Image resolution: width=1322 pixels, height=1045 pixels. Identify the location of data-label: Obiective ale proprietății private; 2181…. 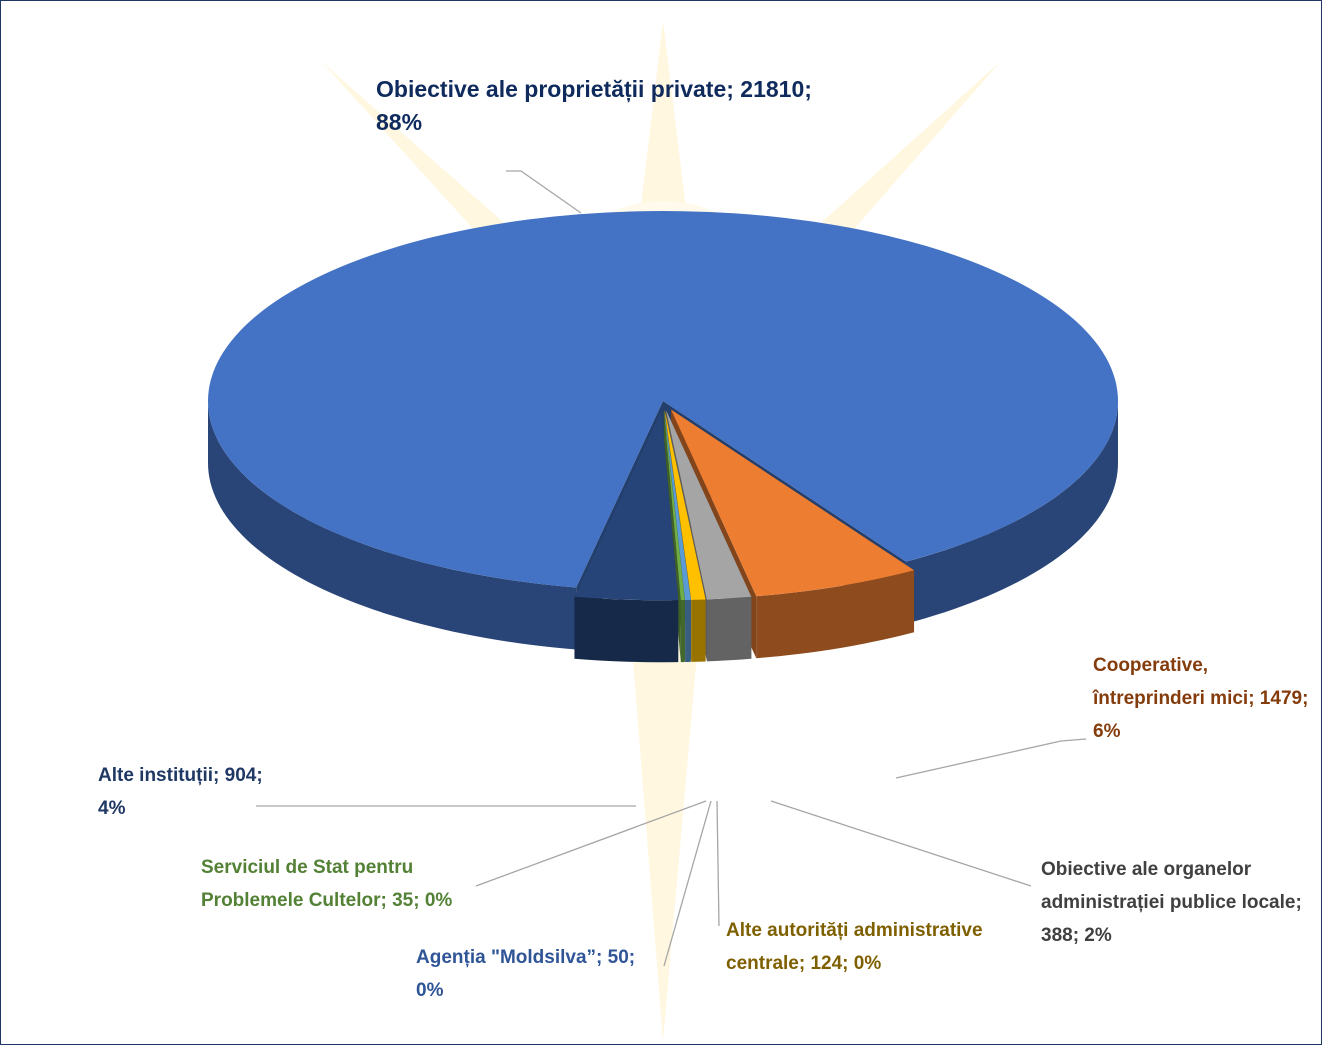
(594, 105).